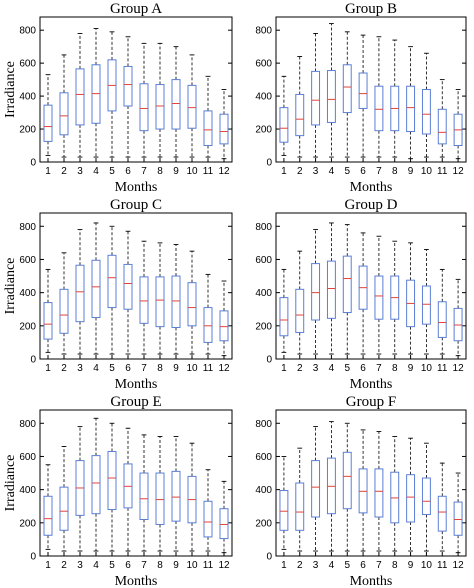 The width and height of the screenshot is (474, 588). What do you see at coordinates (10, 483) in the screenshot?
I see `y-axis-label: Irradiance` at bounding box center [10, 483].